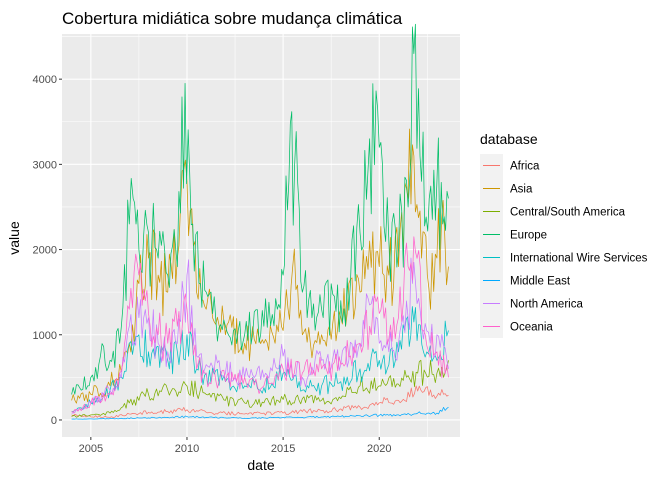  What do you see at coordinates (260, 402) in the screenshot?
I see `series-line-africa` at bounding box center [260, 402].